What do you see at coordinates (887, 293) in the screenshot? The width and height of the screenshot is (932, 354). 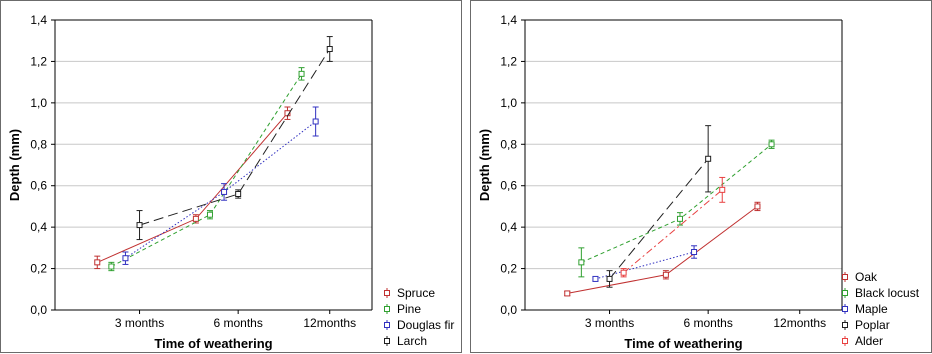 I see `legend-label: Black locust` at bounding box center [887, 293].